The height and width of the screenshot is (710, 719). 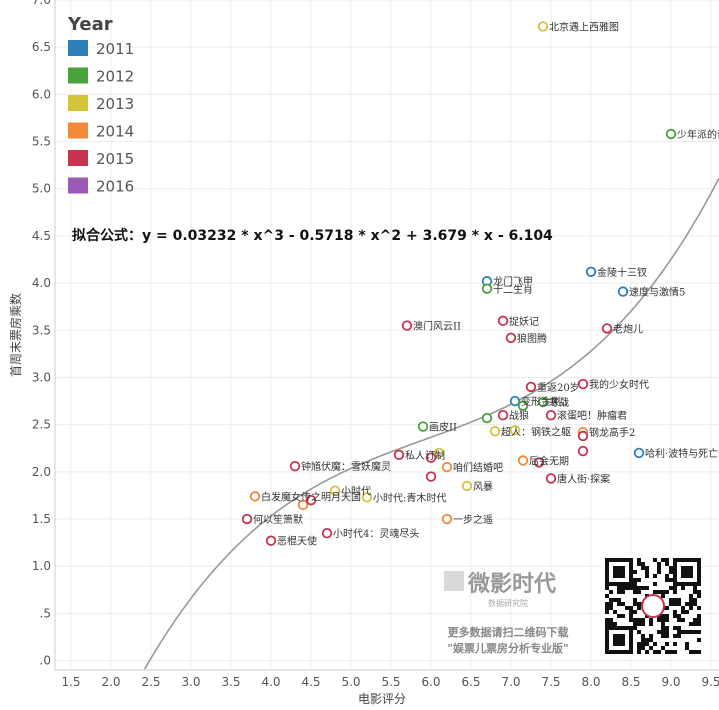 I want to click on y-tick-label: 5.0, so click(x=41, y=189).